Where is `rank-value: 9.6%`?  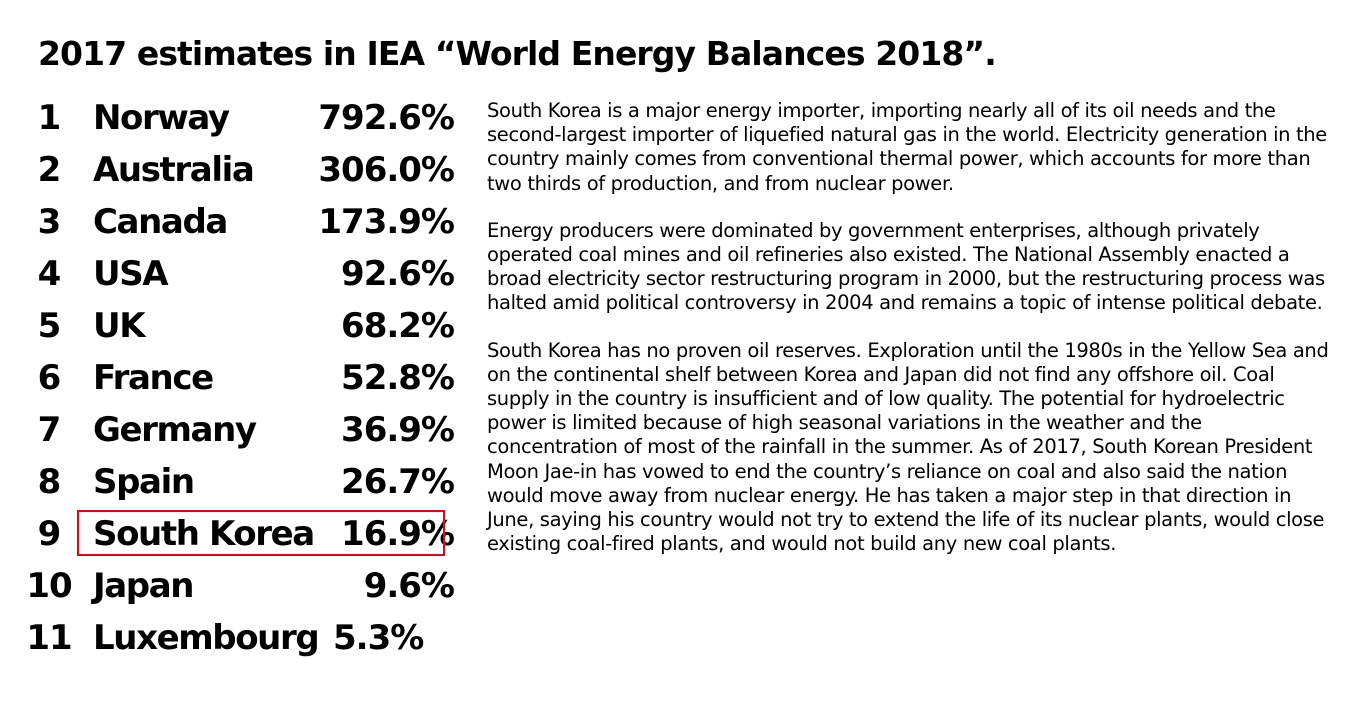
rank-value: 9.6% is located at coordinates (409, 586).